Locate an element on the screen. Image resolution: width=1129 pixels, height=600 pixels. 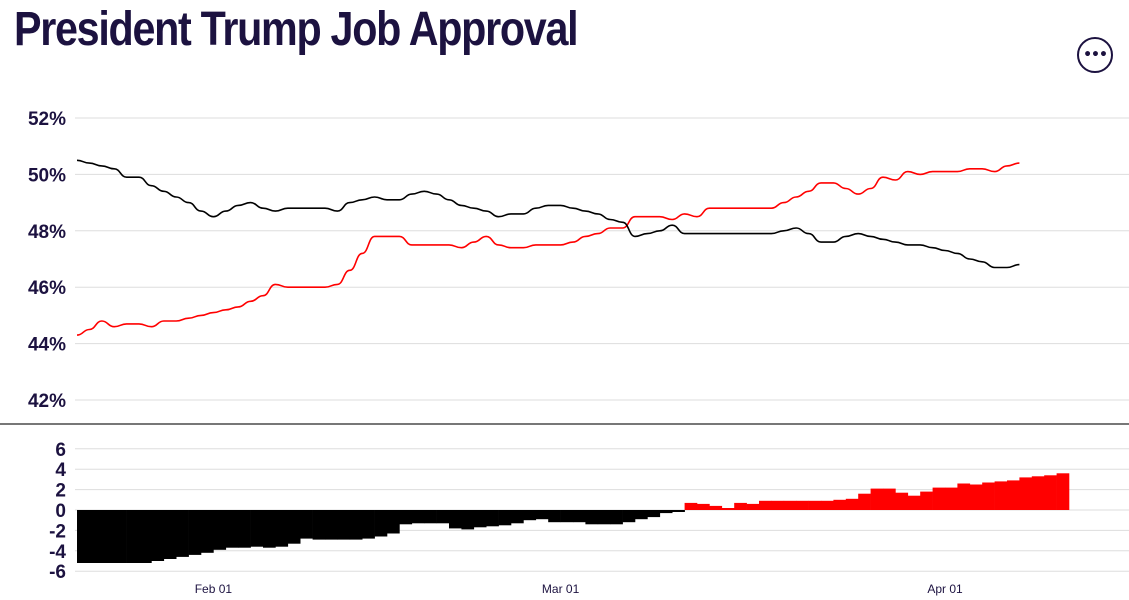
y-tick-label: 44% is located at coordinates (47, 345).